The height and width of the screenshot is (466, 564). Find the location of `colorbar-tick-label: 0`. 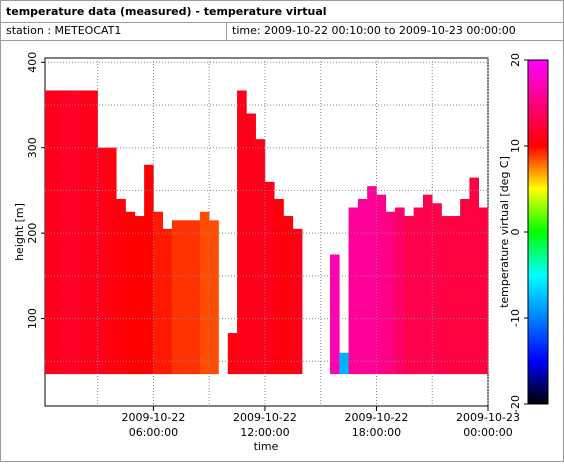

colorbar-tick-label: 0 is located at coordinates (515, 232).